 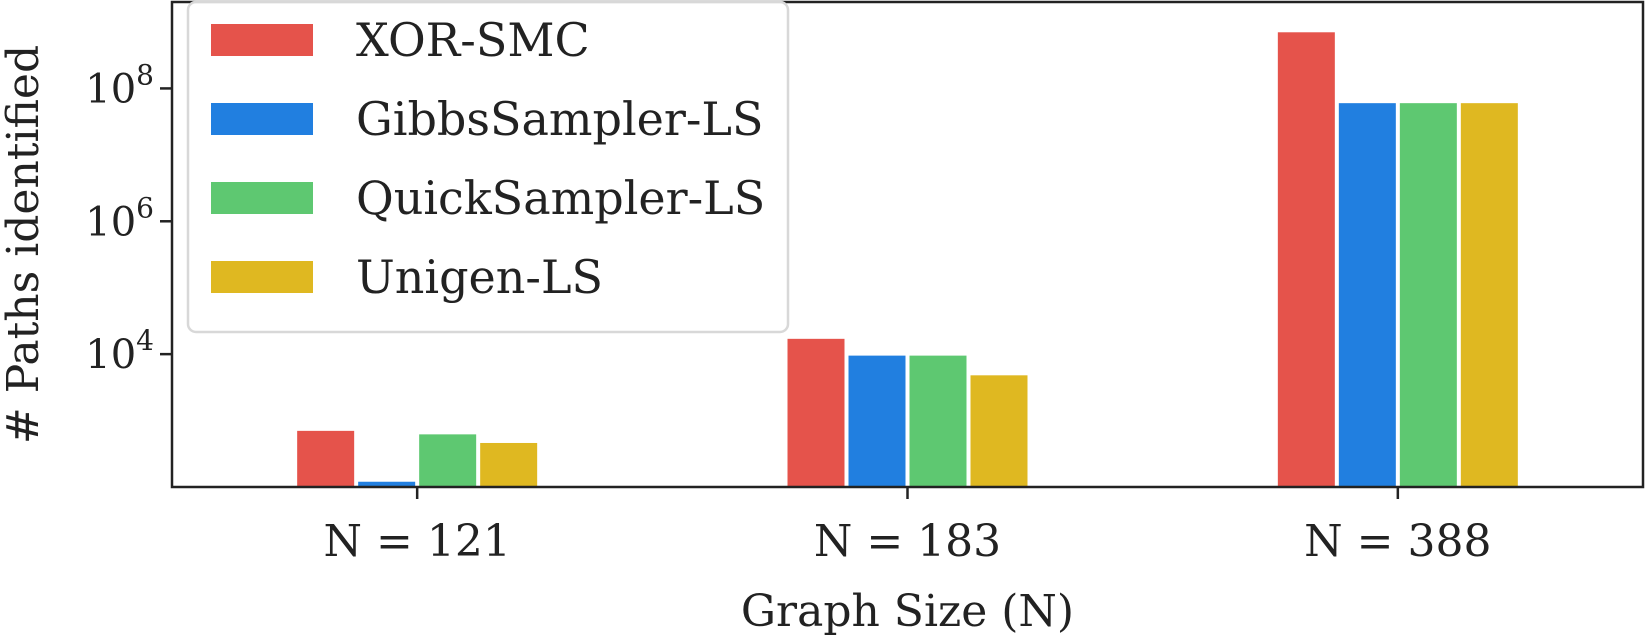 I want to click on legend-label: Unigen-LS, so click(x=479, y=277).